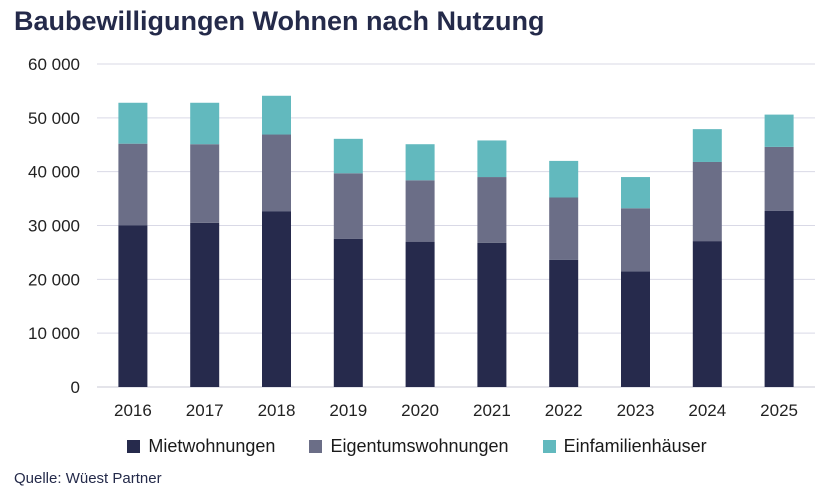 The width and height of the screenshot is (834, 501). Describe the element at coordinates (212, 446) in the screenshot. I see `legend-label-mietwohnungen: Mietwohnungen` at that location.